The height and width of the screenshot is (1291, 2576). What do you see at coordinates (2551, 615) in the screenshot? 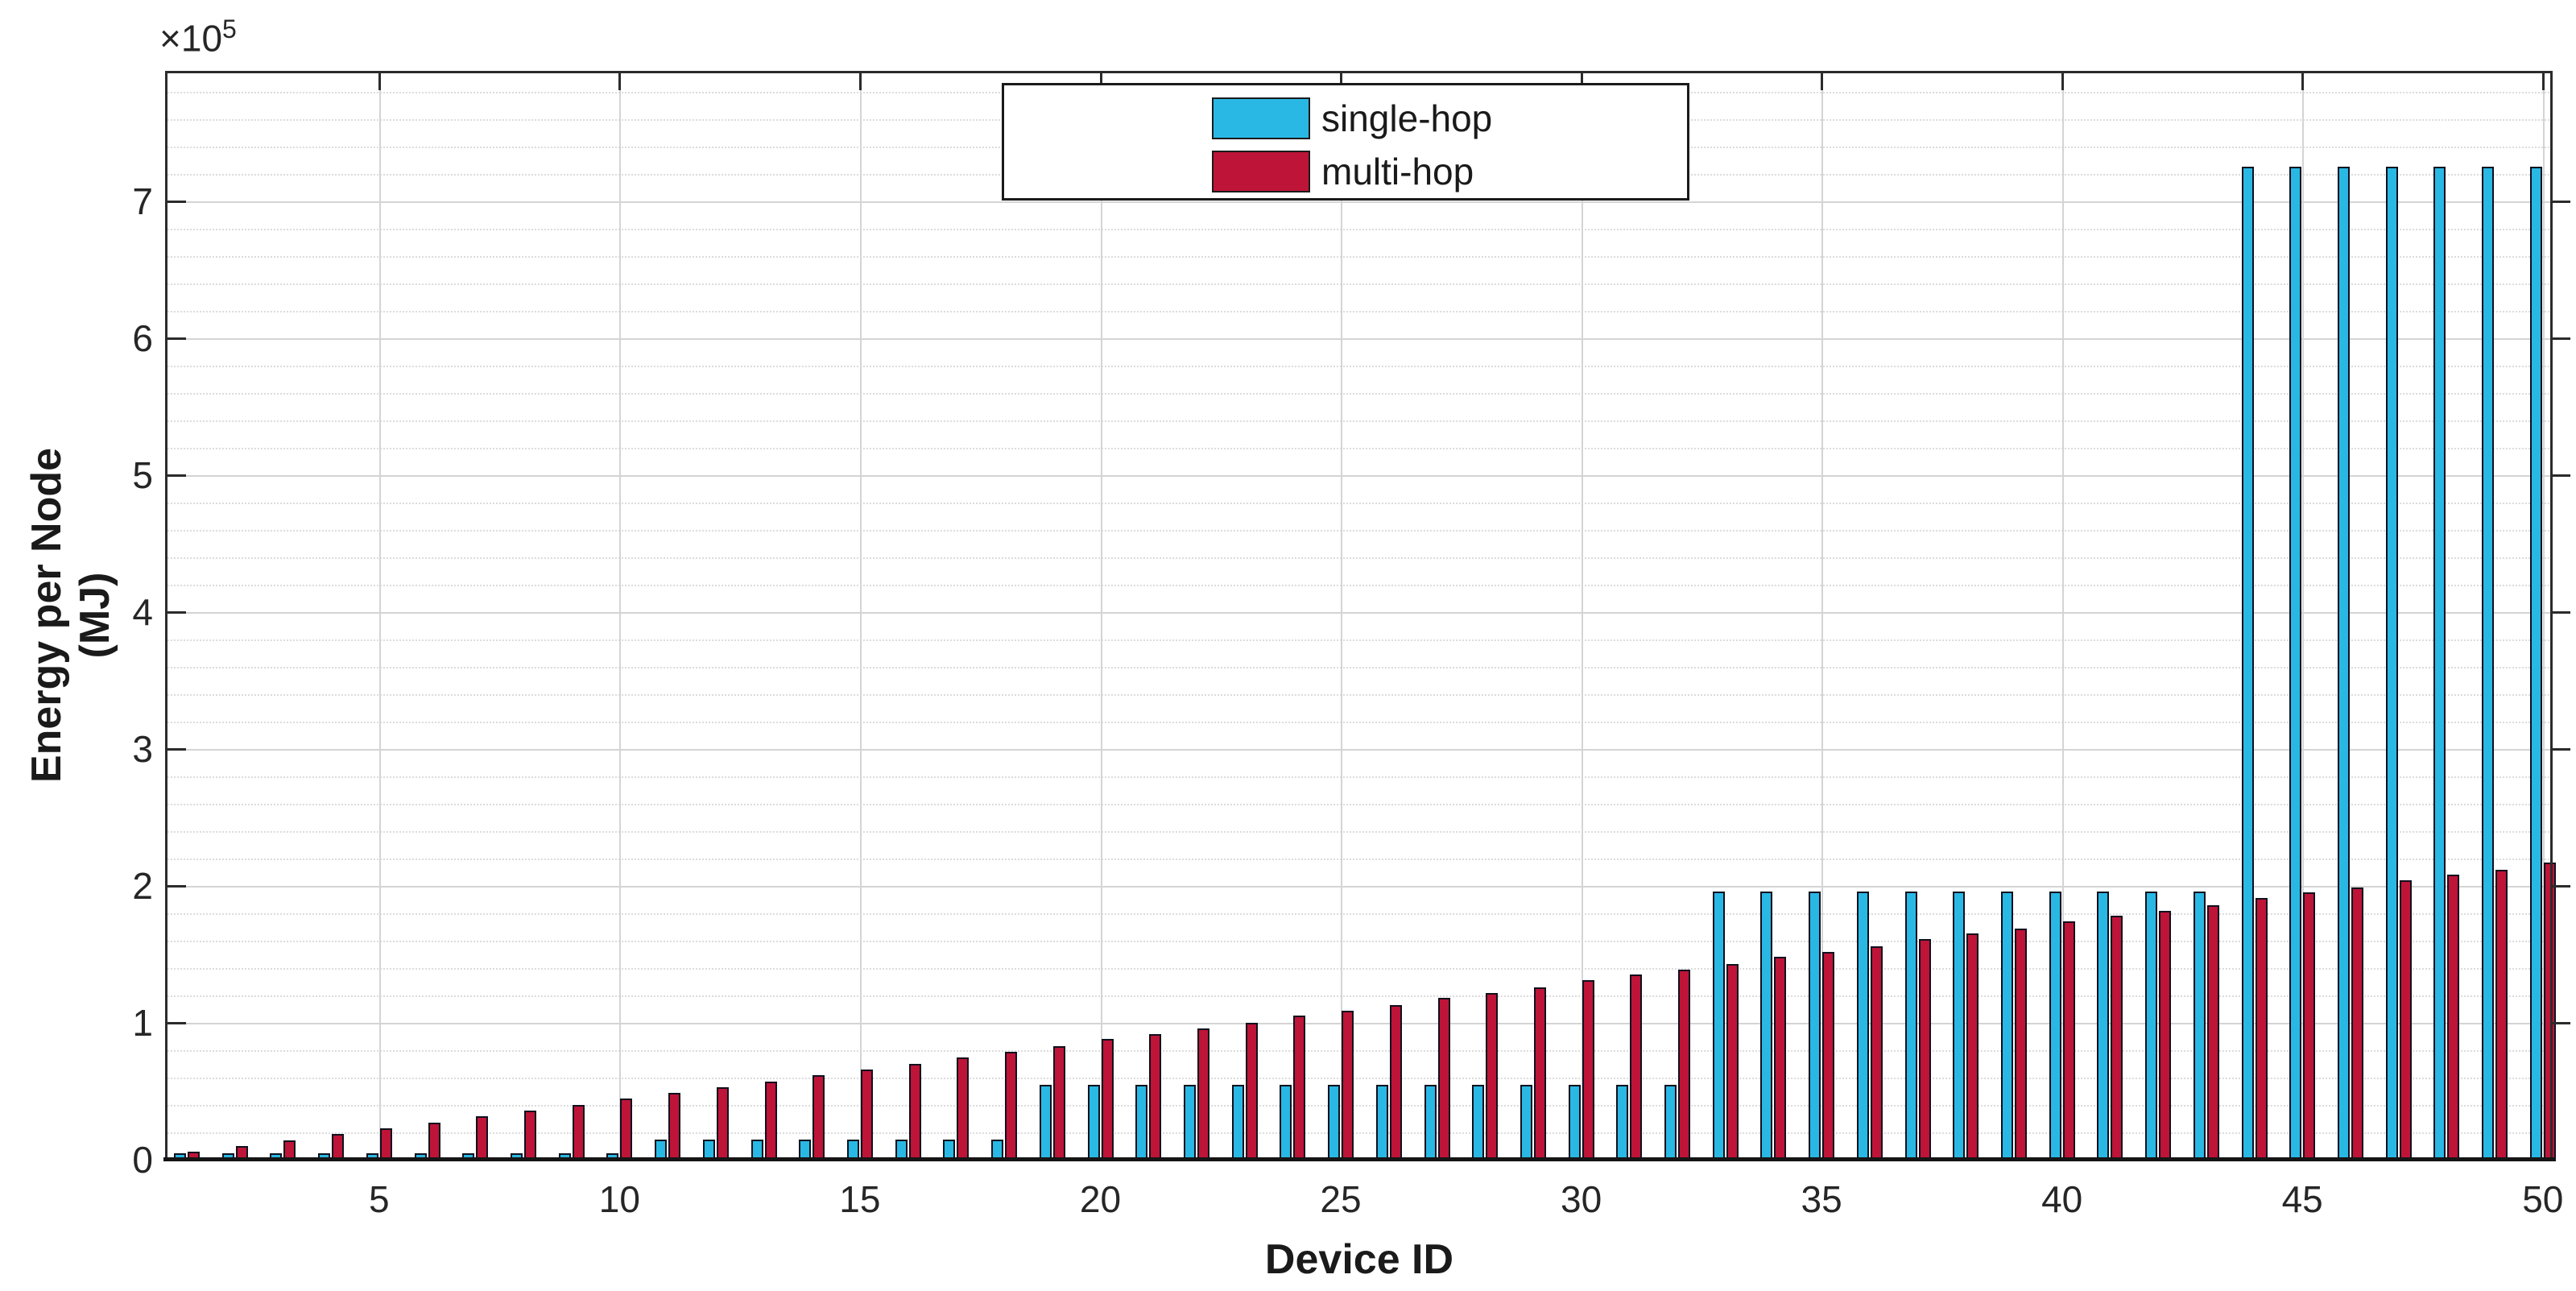
I see `axis-spine-right` at bounding box center [2551, 615].